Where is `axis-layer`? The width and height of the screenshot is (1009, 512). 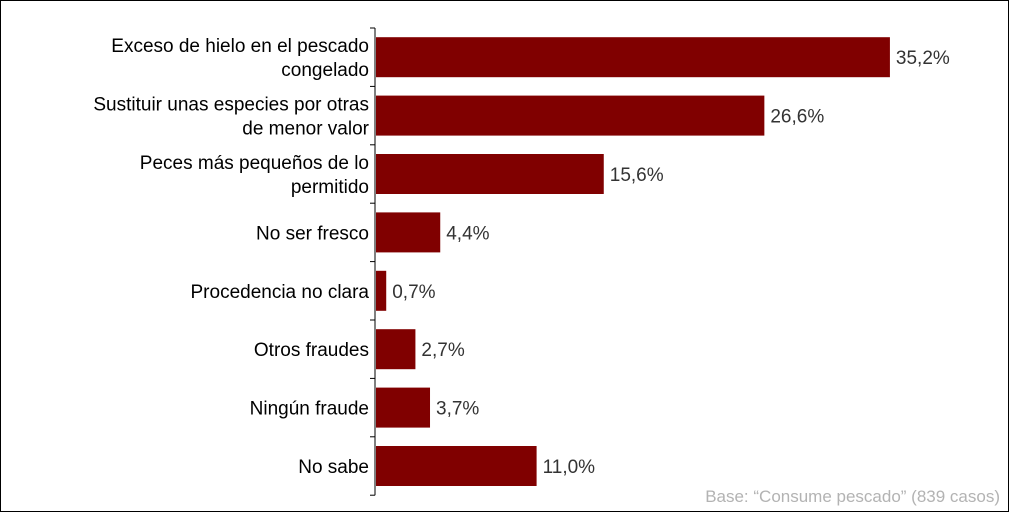 axis-layer is located at coordinates (373, 261).